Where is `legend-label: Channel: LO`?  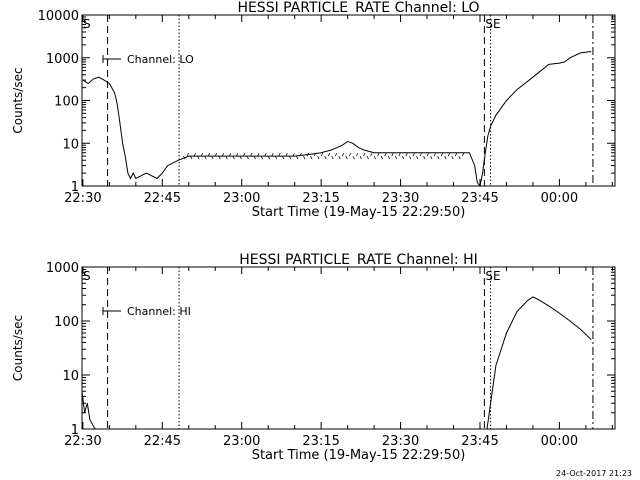
legend-label: Channel: LO is located at coordinates (160, 59).